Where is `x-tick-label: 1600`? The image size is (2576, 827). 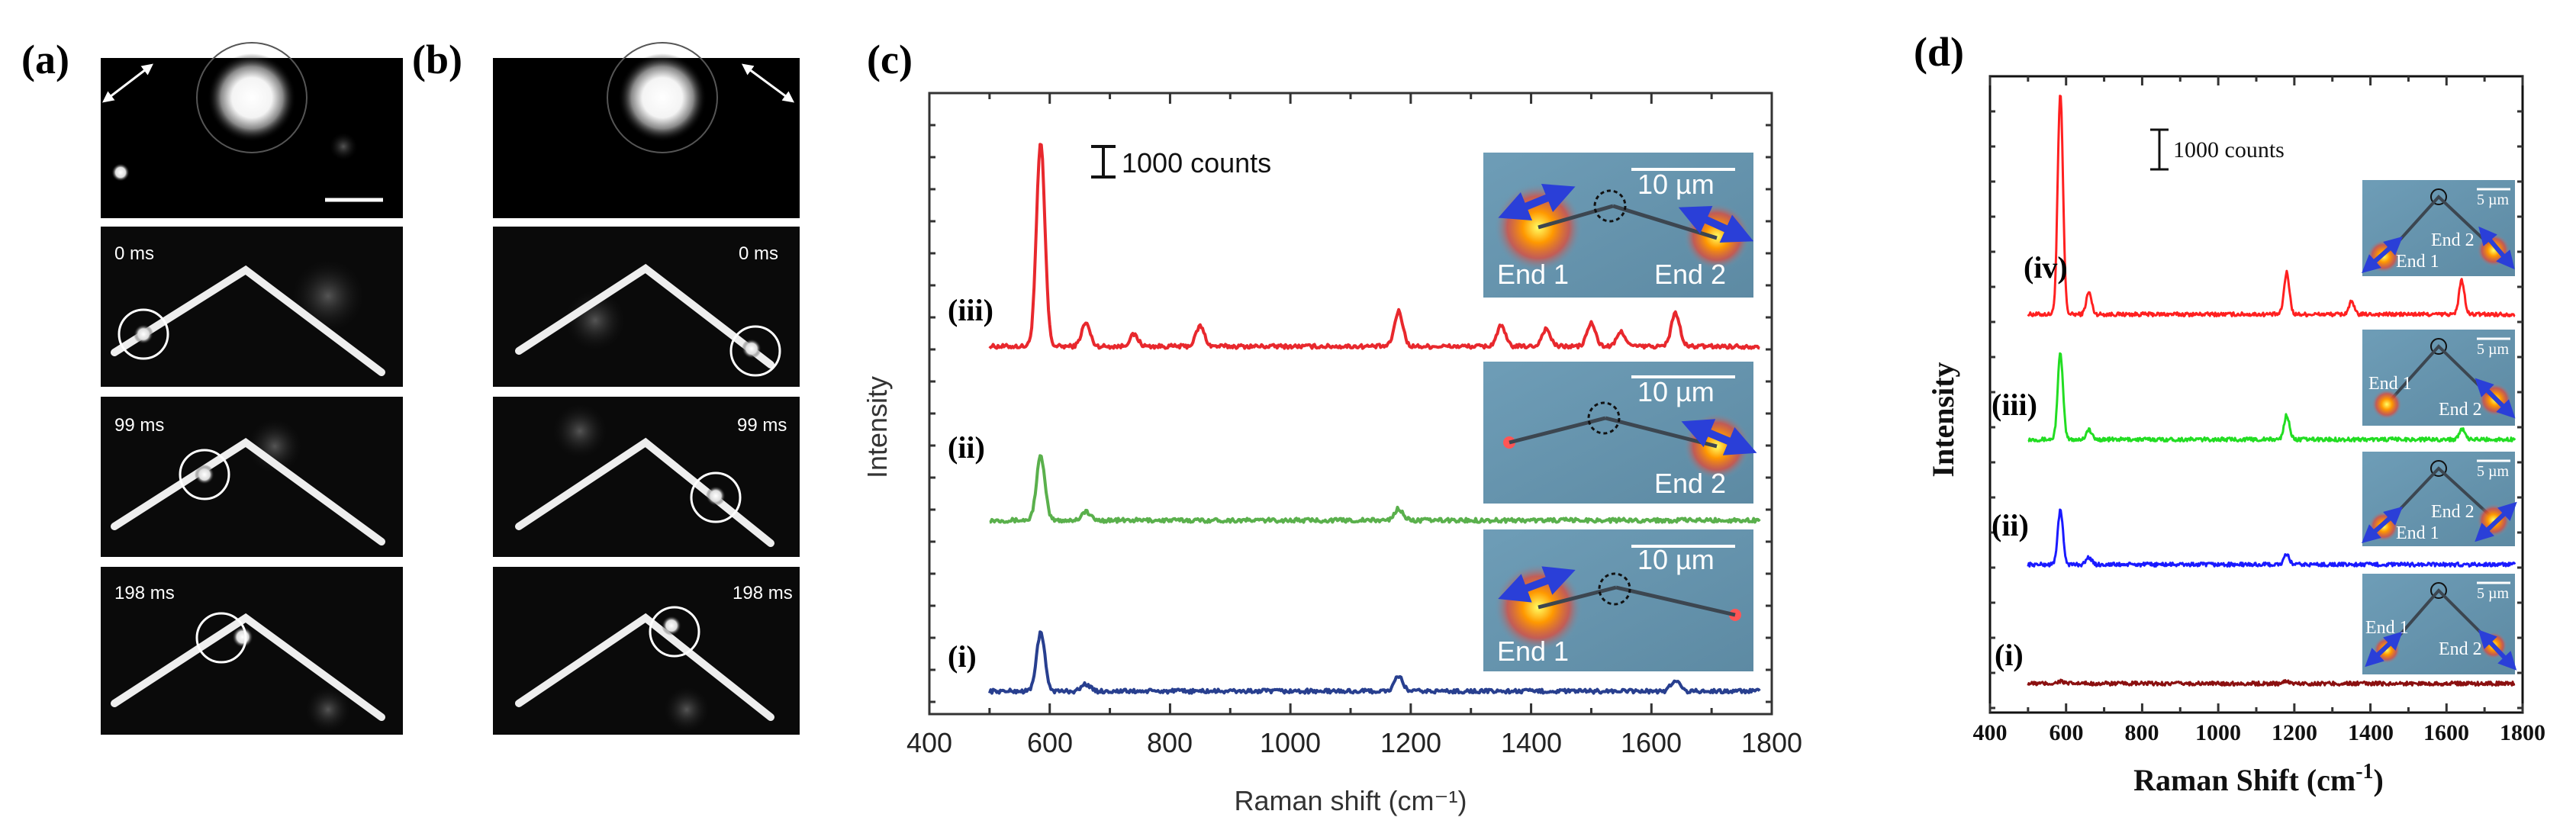 x-tick-label: 1600 is located at coordinates (2446, 733).